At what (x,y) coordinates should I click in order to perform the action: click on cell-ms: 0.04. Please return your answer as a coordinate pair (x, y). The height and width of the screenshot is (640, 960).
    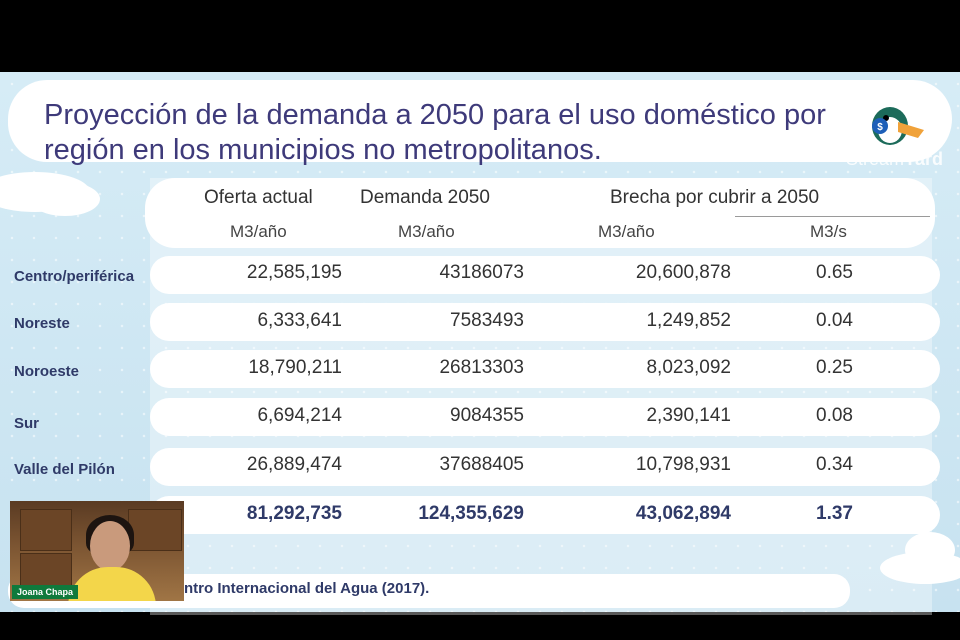
    Looking at the image, I should click on (834, 320).